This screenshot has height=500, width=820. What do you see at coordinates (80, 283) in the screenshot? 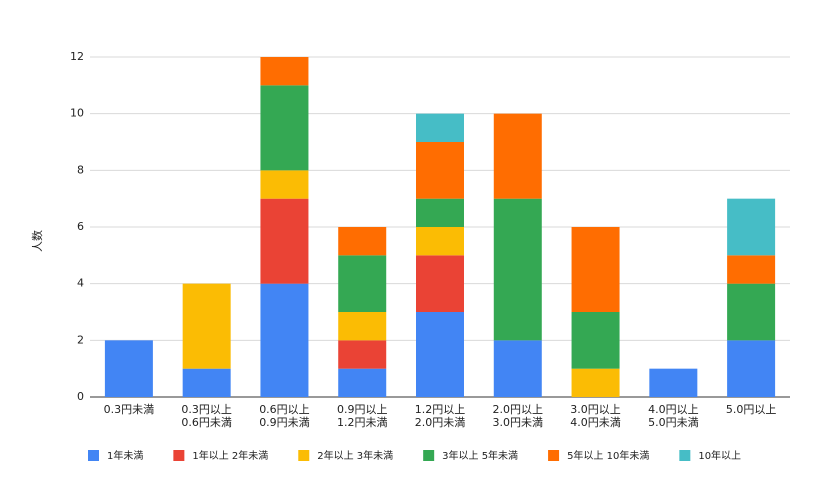
I see `y-tick-label: 4` at bounding box center [80, 283].